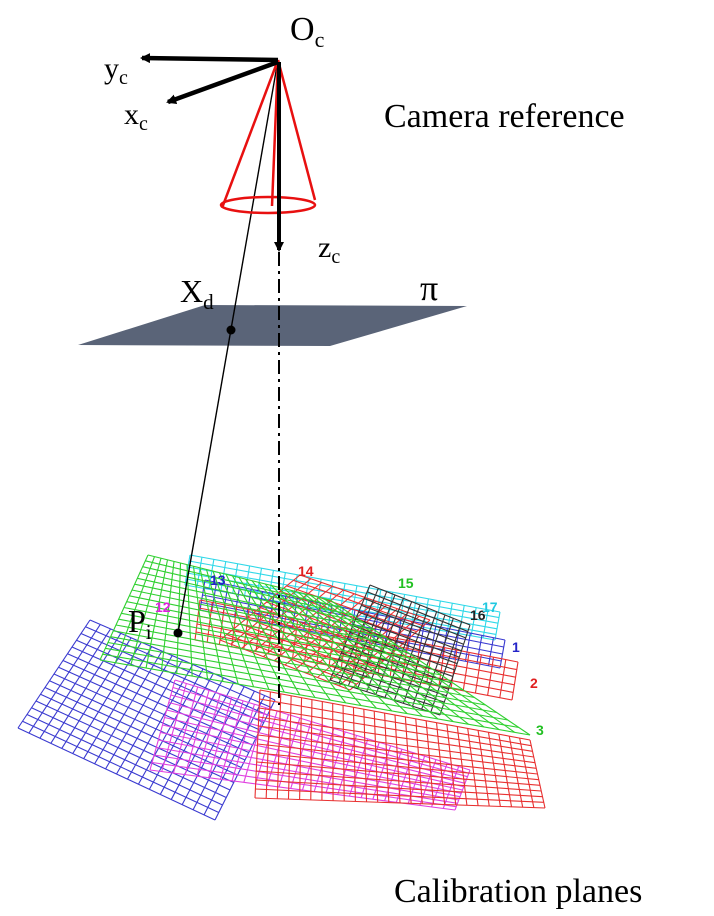 The width and height of the screenshot is (714, 916). Describe the element at coordinates (136, 116) in the screenshot. I see `xc-label: xc` at that location.